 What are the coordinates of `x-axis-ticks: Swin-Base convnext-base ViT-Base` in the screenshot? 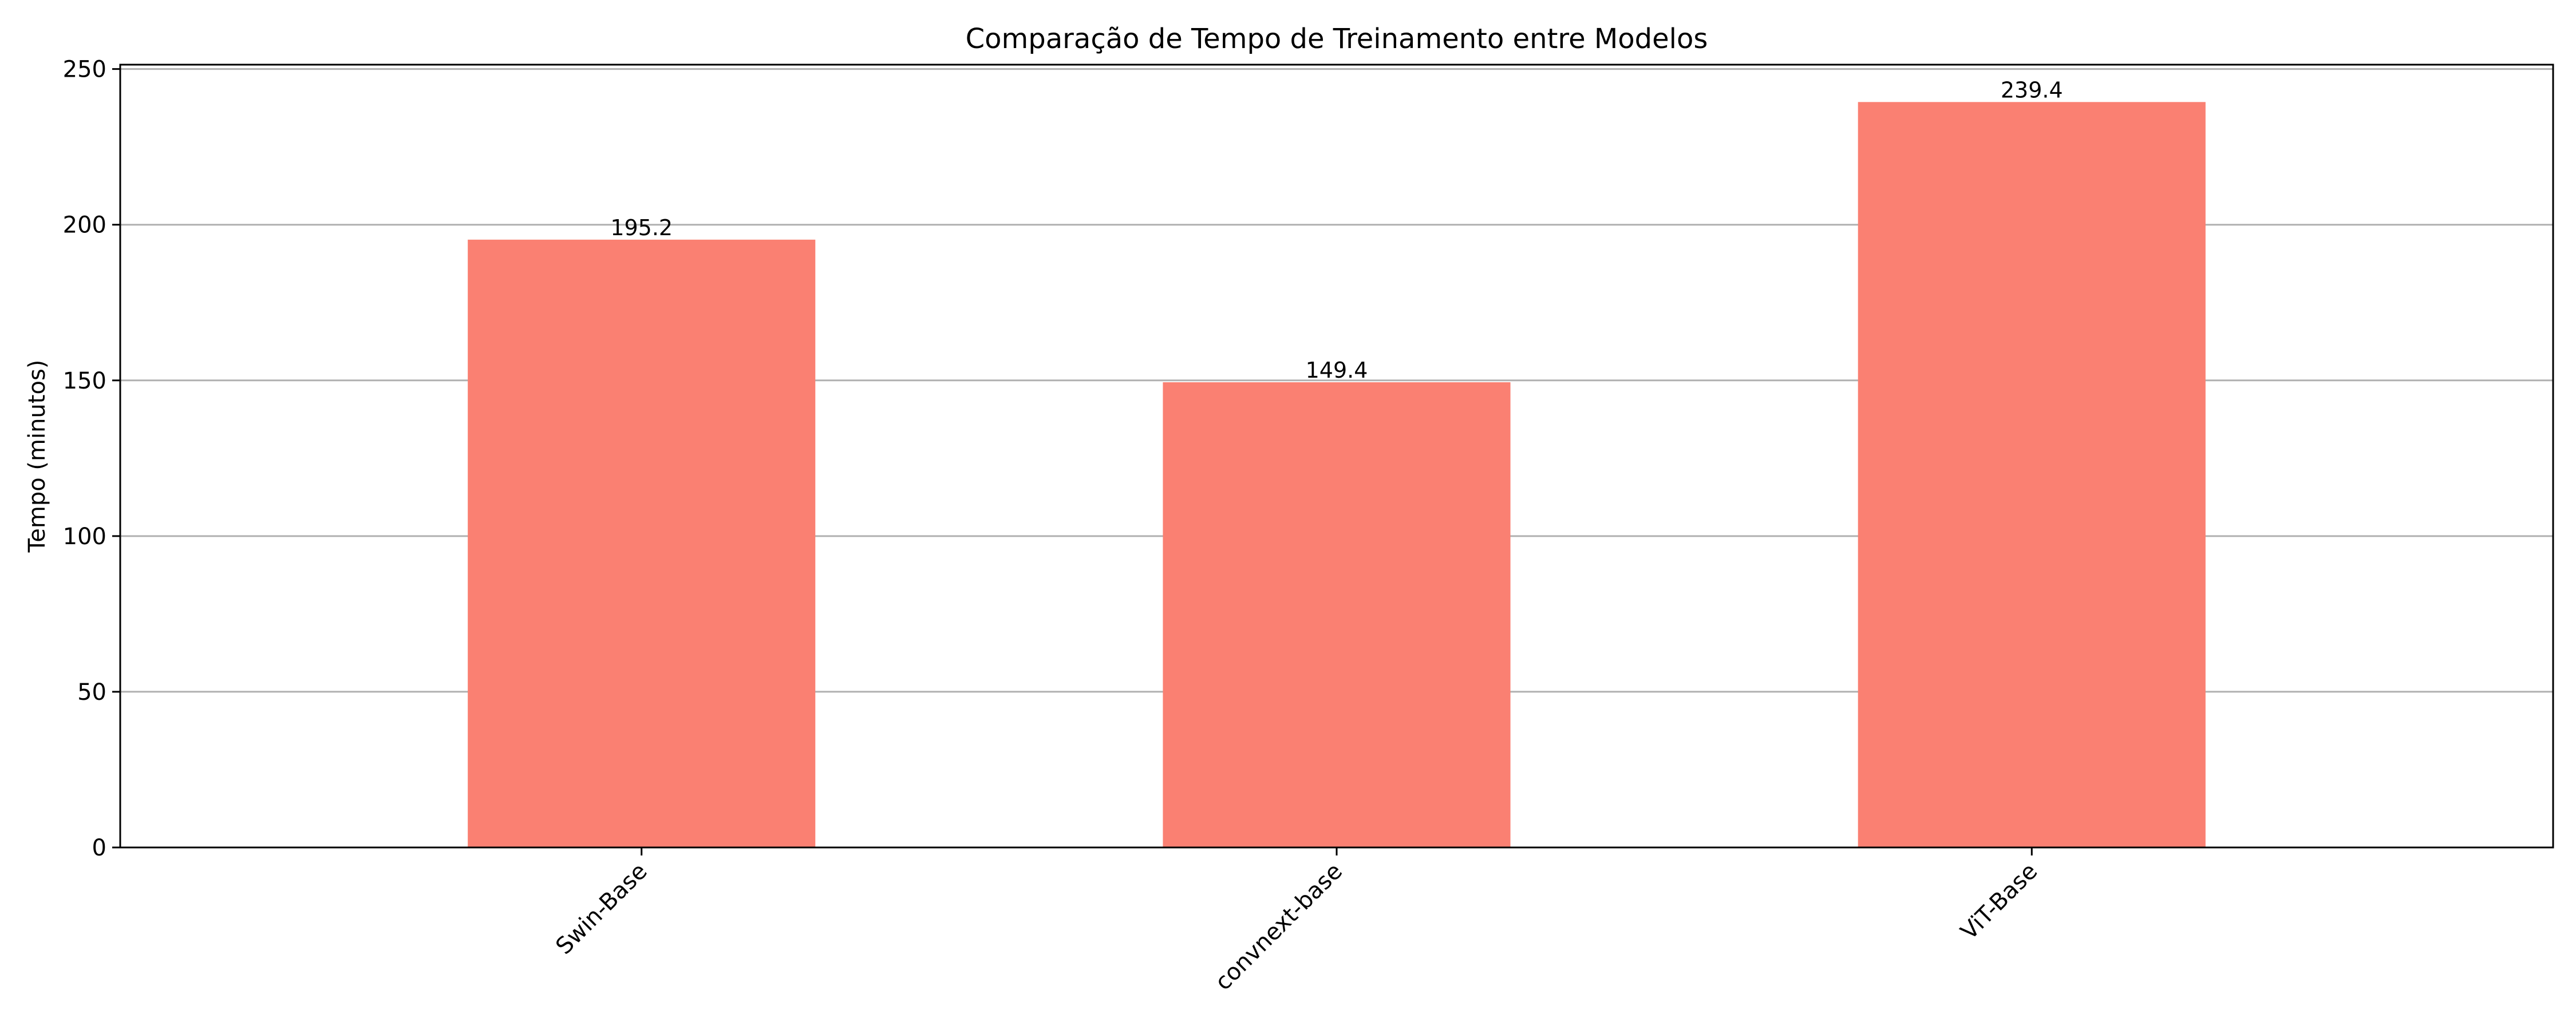 It's located at (1296, 921).